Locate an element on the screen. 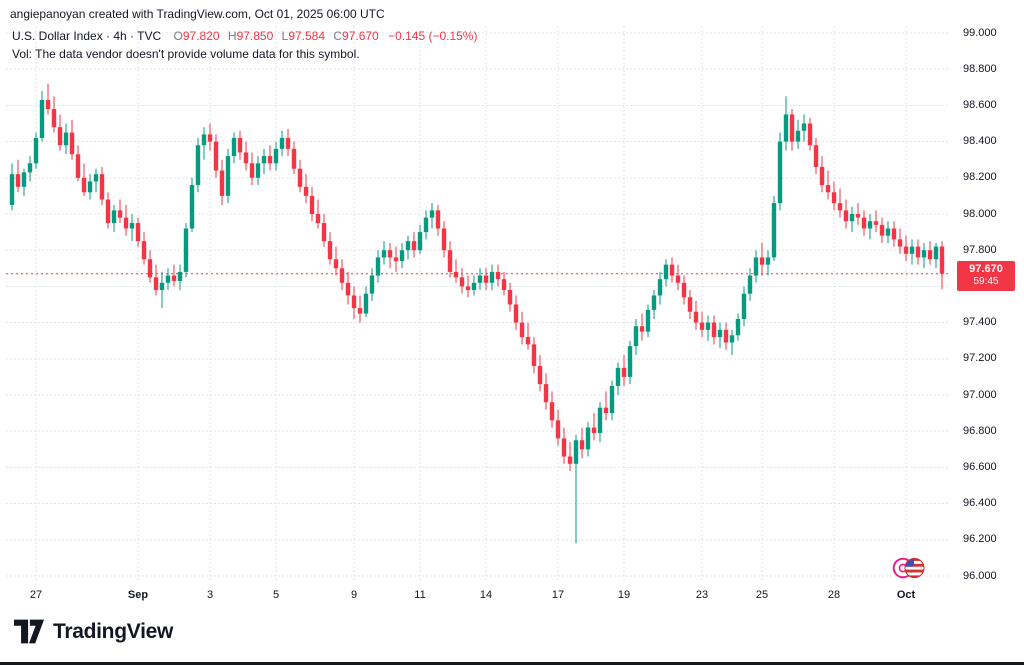  ohlc-close-value: 97.670 is located at coordinates (360, 36).